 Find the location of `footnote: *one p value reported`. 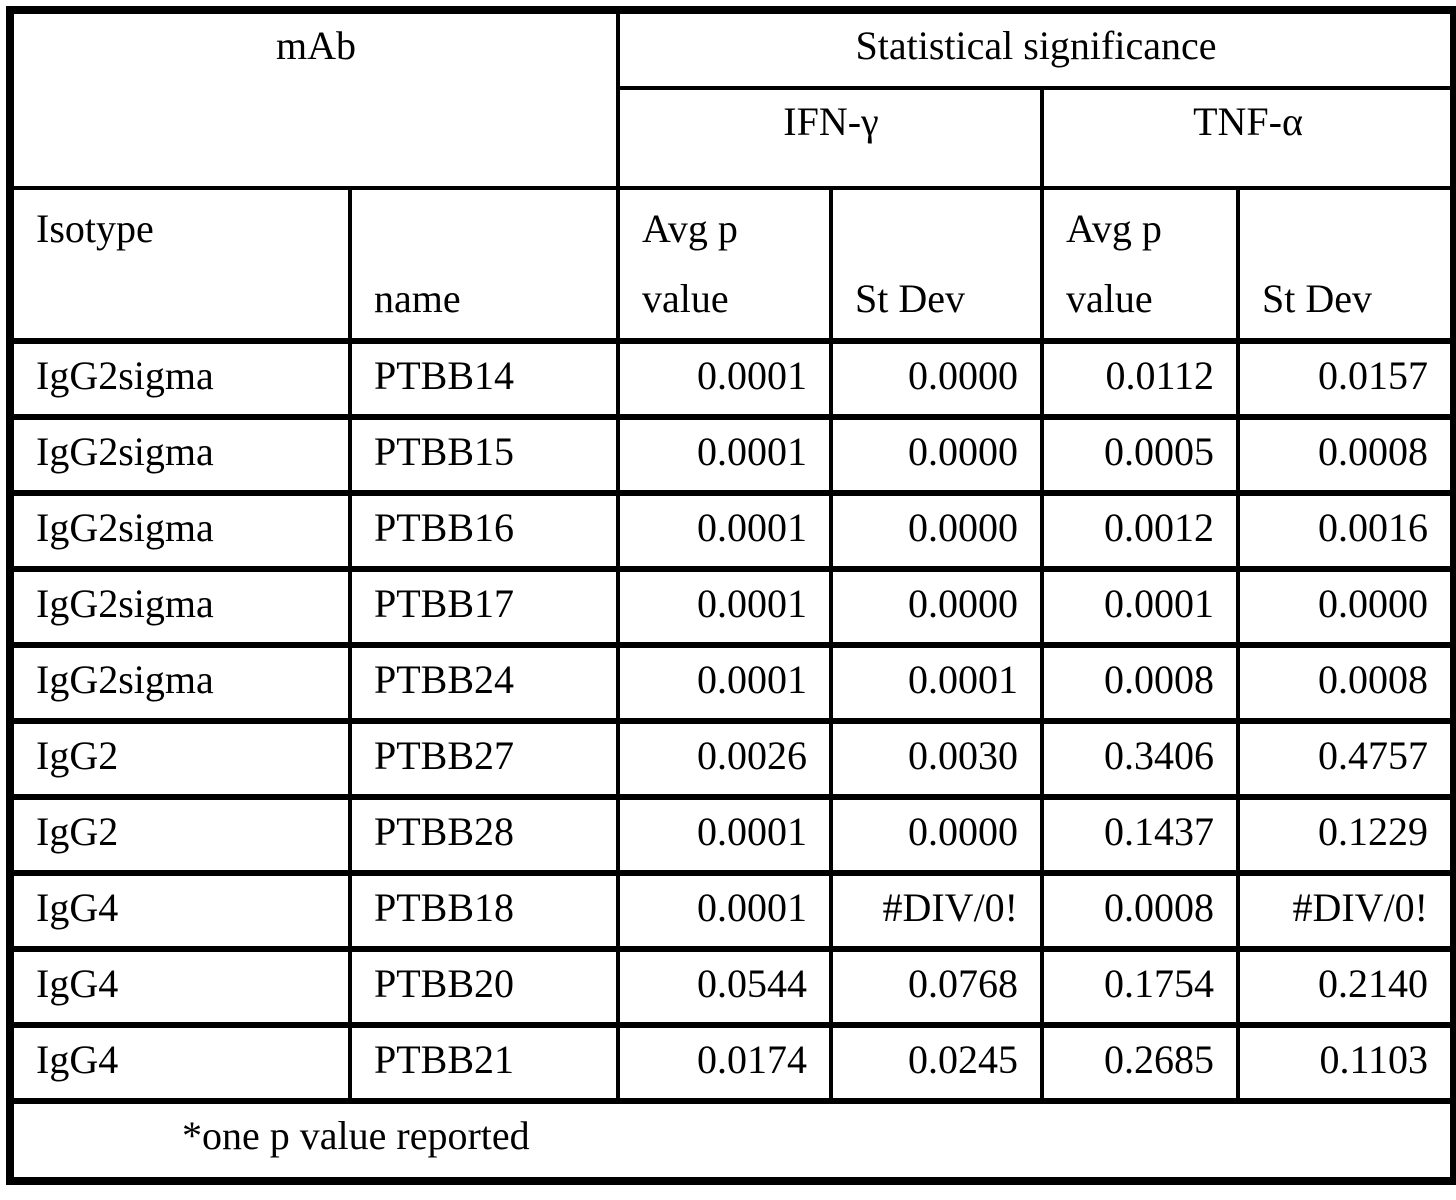

footnote: *one p value reported is located at coordinates (732, 1141).